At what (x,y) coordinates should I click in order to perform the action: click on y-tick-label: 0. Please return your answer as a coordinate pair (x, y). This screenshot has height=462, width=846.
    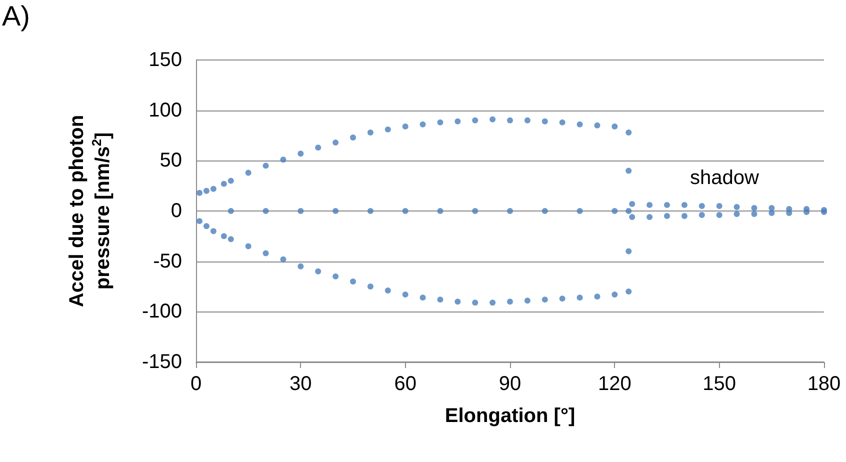
    Looking at the image, I should click on (176, 211).